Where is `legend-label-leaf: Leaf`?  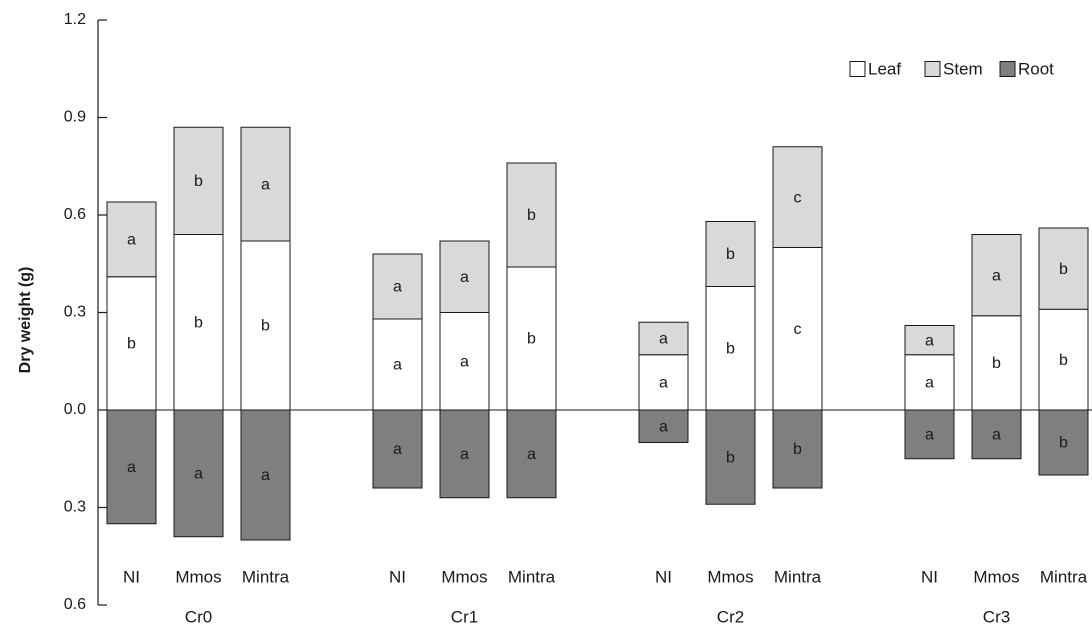
legend-label-leaf: Leaf is located at coordinates (884, 68).